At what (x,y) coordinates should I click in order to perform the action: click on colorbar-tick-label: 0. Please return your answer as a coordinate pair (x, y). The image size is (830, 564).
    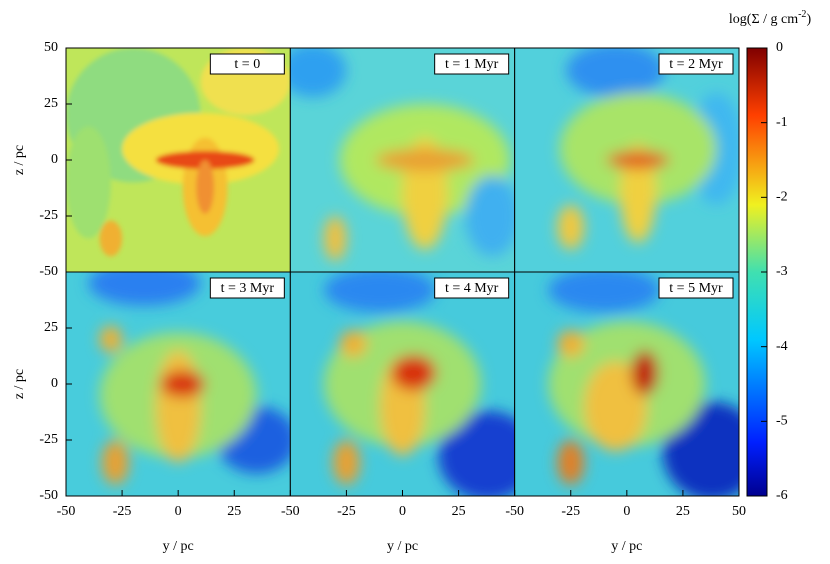
    Looking at the image, I should click on (779, 47).